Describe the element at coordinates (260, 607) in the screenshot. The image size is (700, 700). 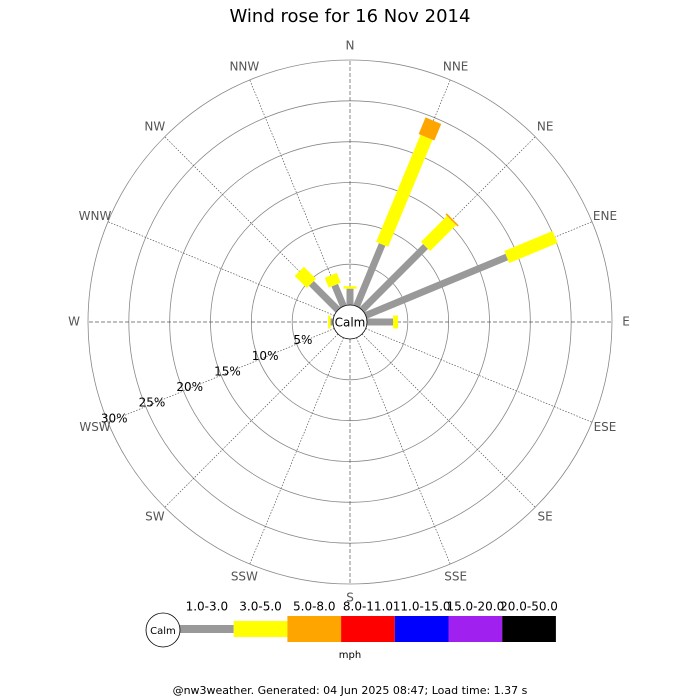
I see `legend-label: 3.0-5.0` at that location.